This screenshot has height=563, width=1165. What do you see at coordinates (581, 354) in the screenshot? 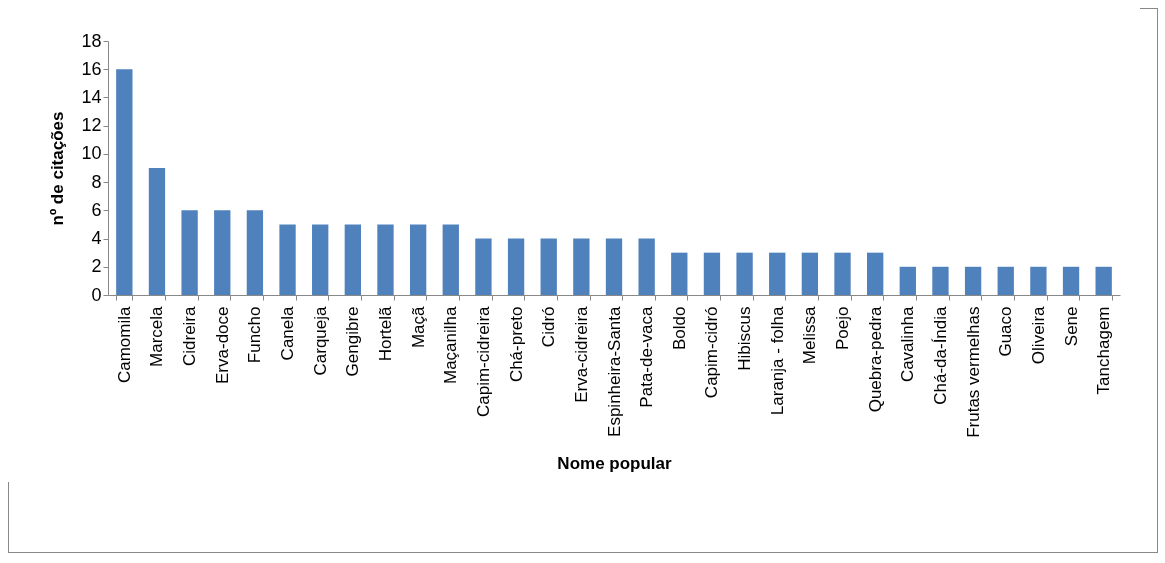
I see `x-tick-label: Erva-cidreira` at bounding box center [581, 354].